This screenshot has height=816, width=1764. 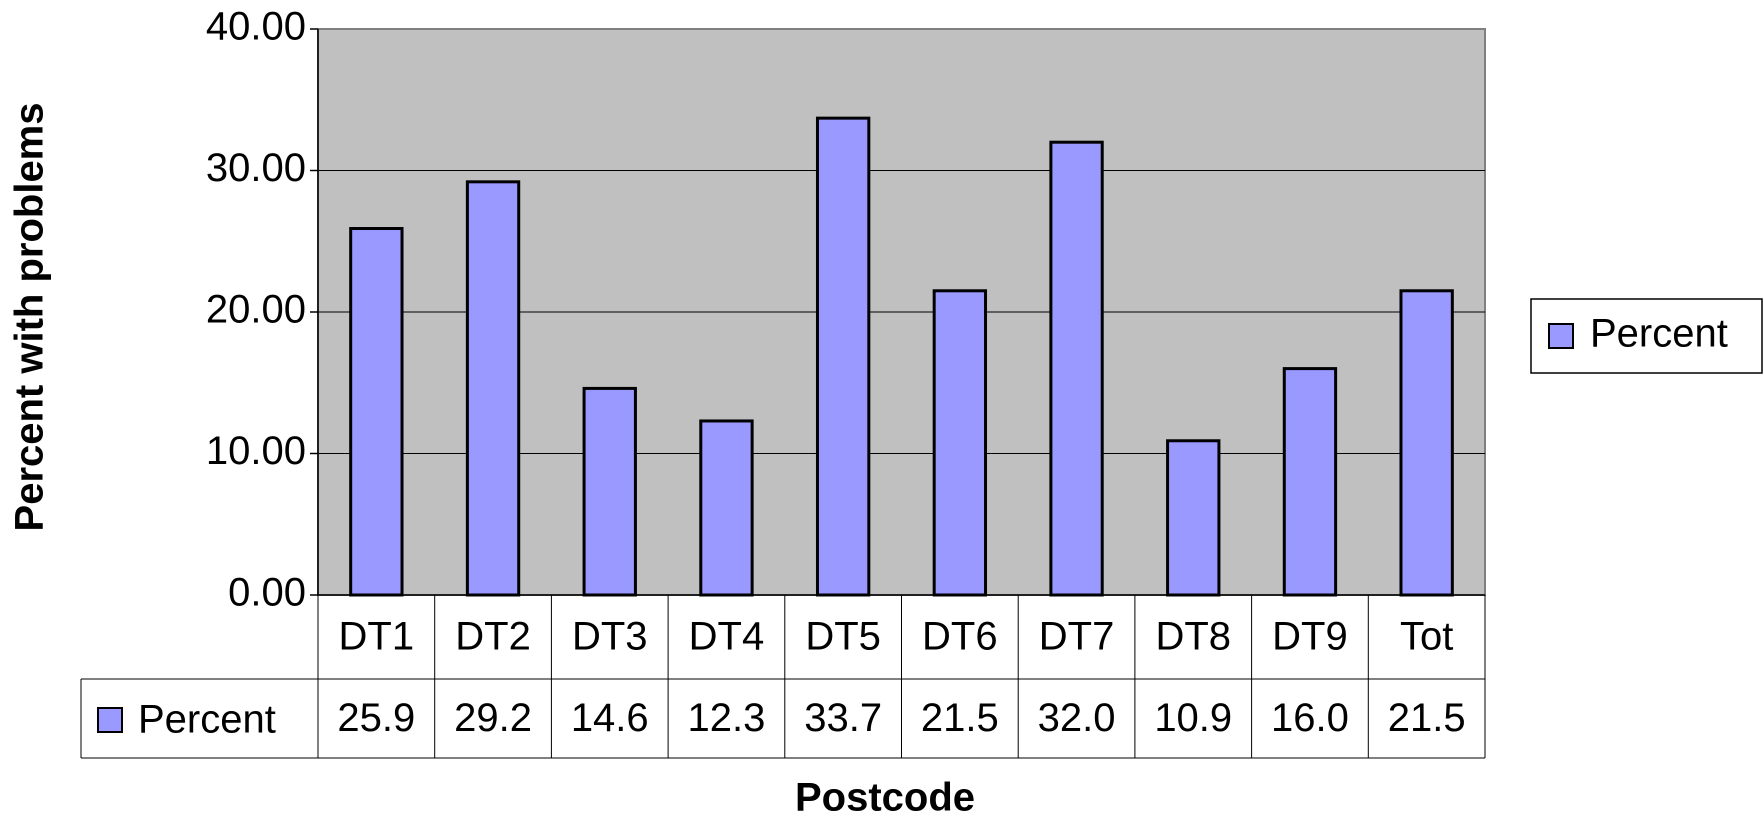 I want to click on x-tick-label: DT3, so click(x=610, y=637).